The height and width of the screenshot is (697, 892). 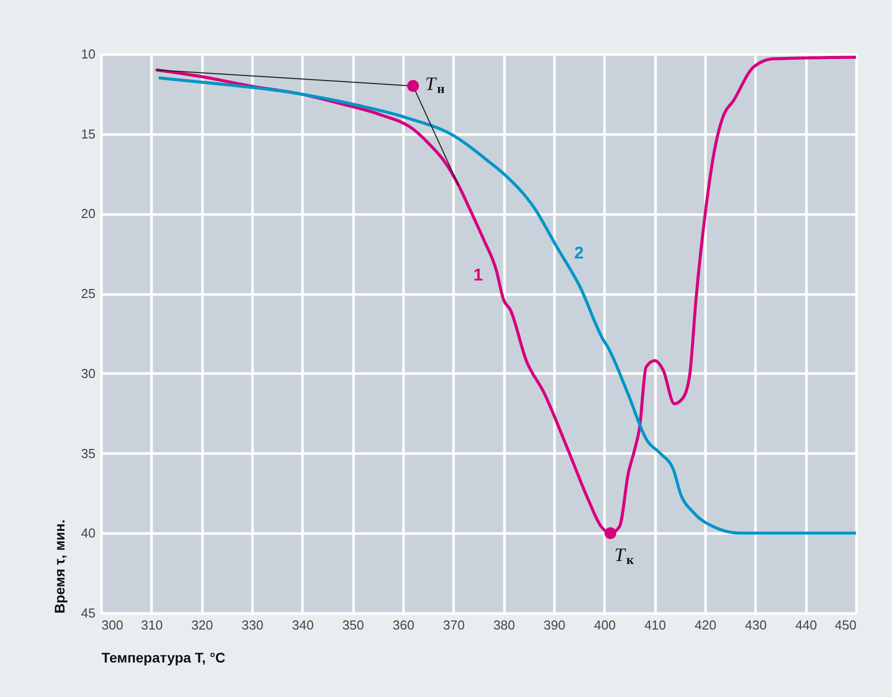 I want to click on x-tick-label: 380, so click(x=504, y=625).